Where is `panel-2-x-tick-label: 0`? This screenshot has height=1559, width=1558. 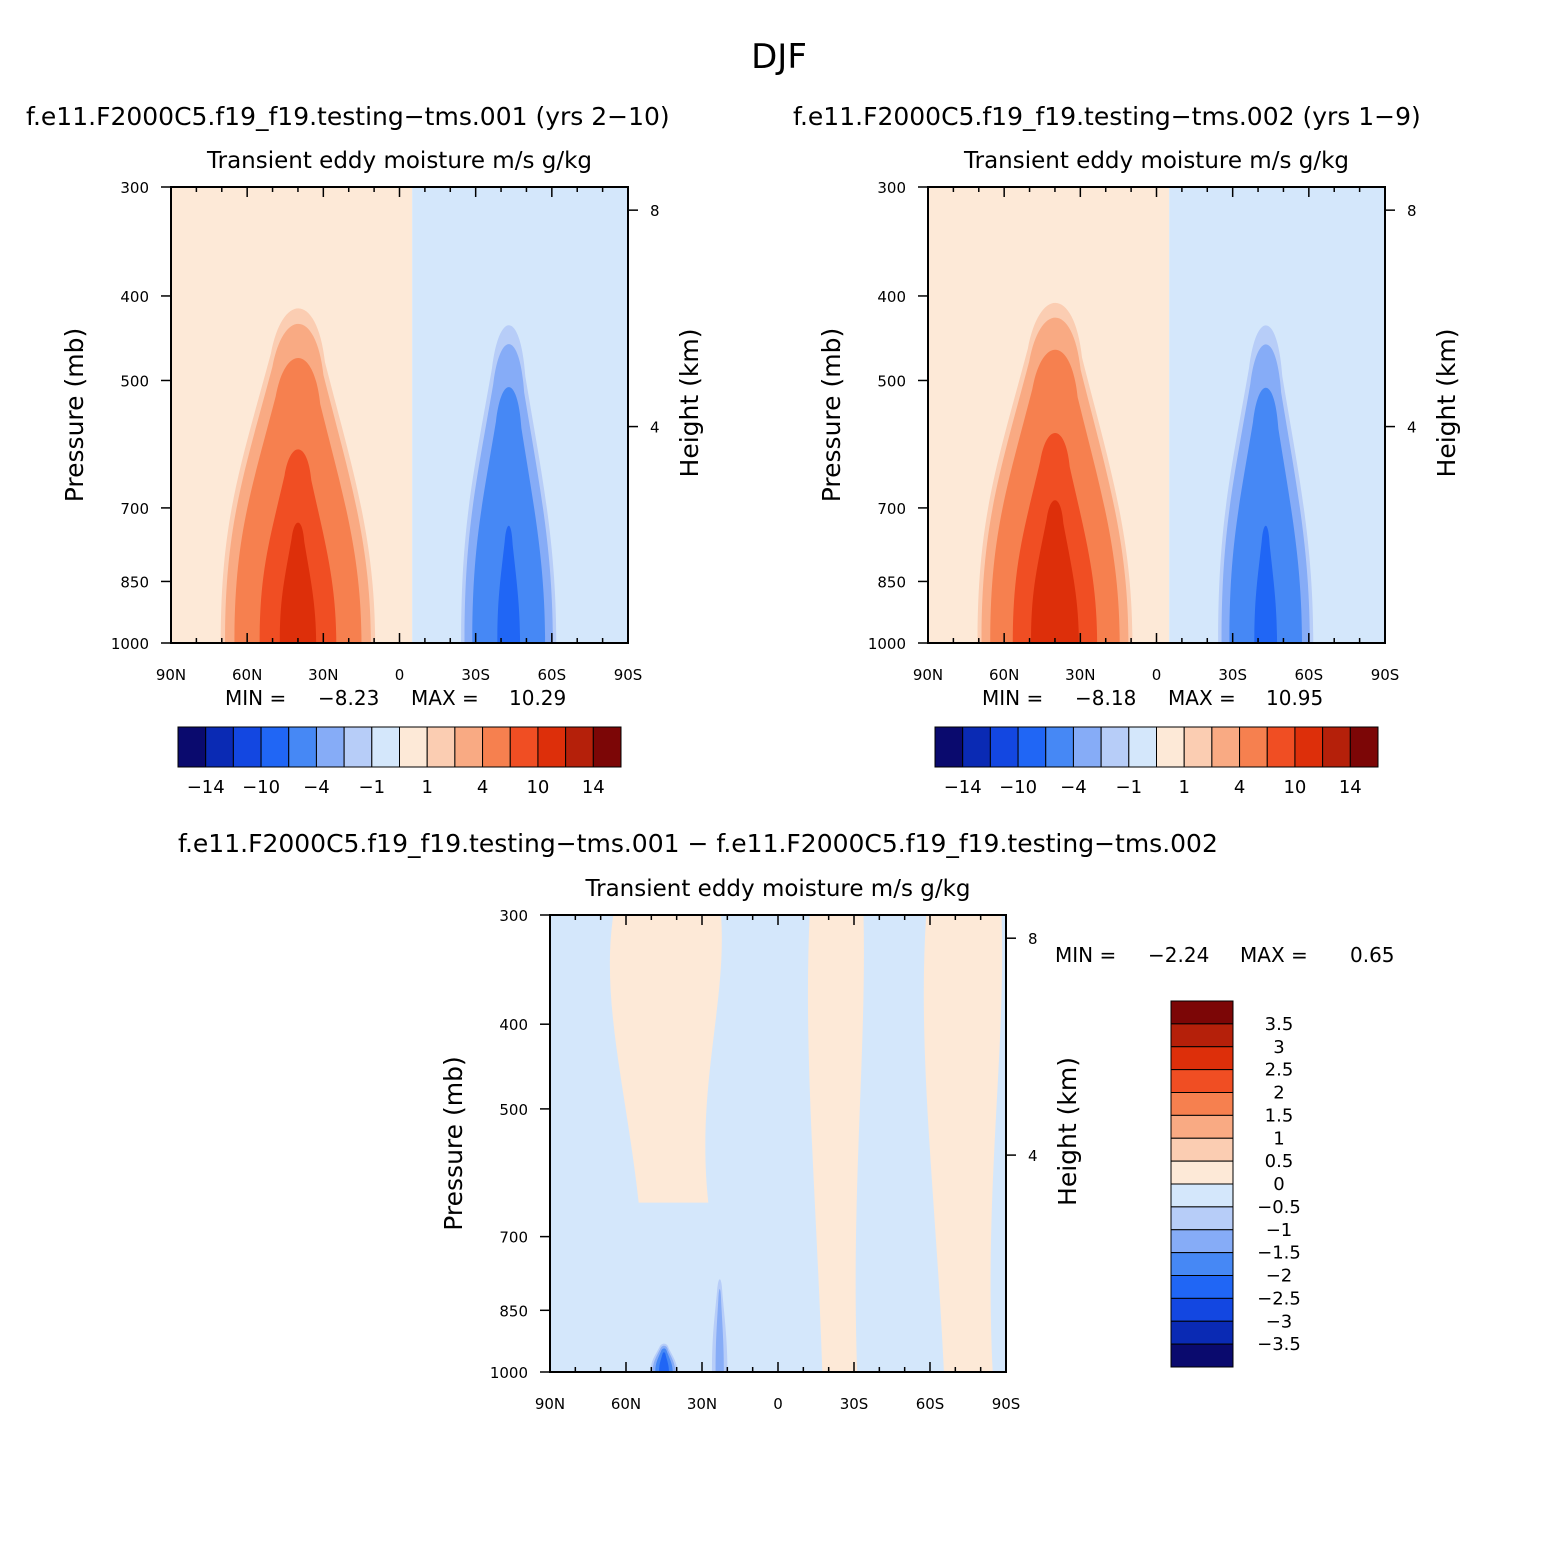
panel-2-x-tick-label: 0 is located at coordinates (1157, 675).